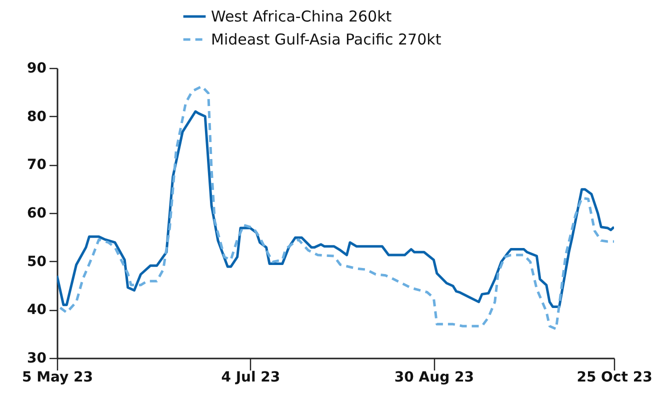 The width and height of the screenshot is (660, 414). Describe the element at coordinates (614, 378) in the screenshot. I see `x-tick-label: 25 Oct 23` at that location.